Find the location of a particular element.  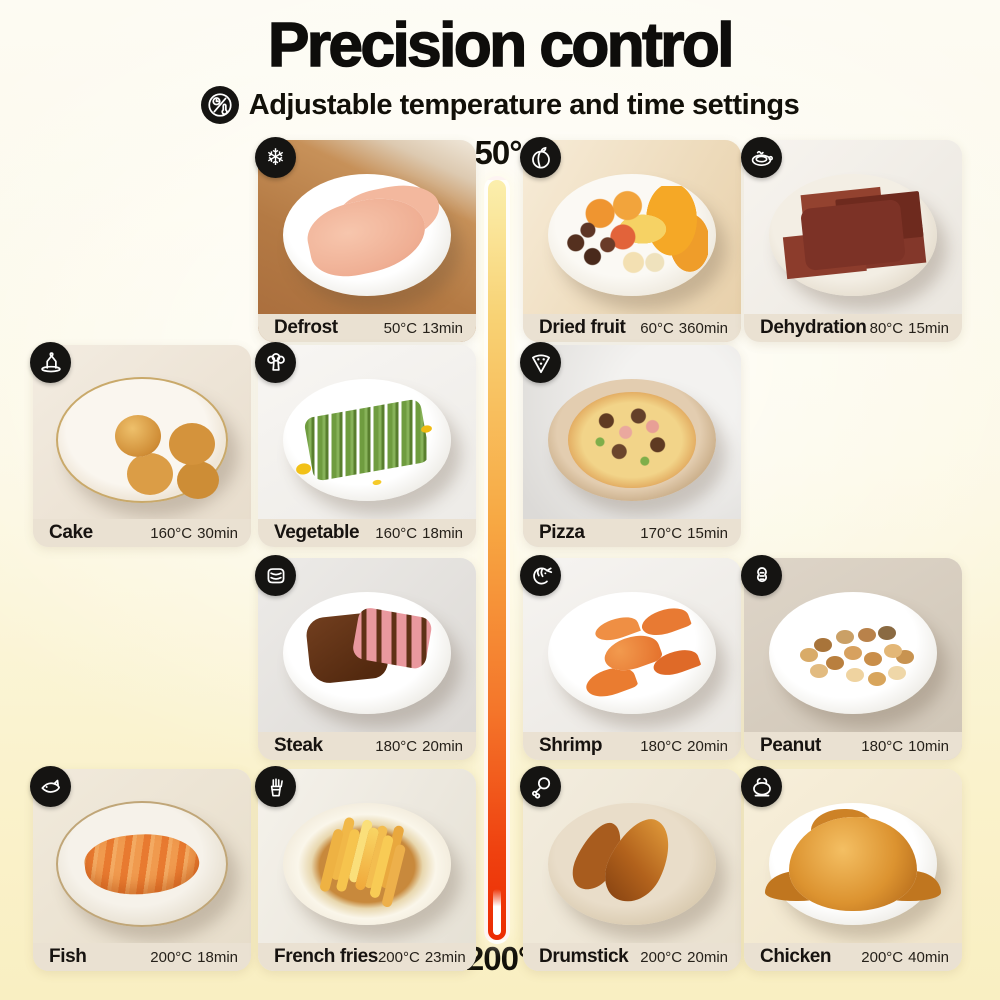

chicken-icon is located at coordinates (761, 786).